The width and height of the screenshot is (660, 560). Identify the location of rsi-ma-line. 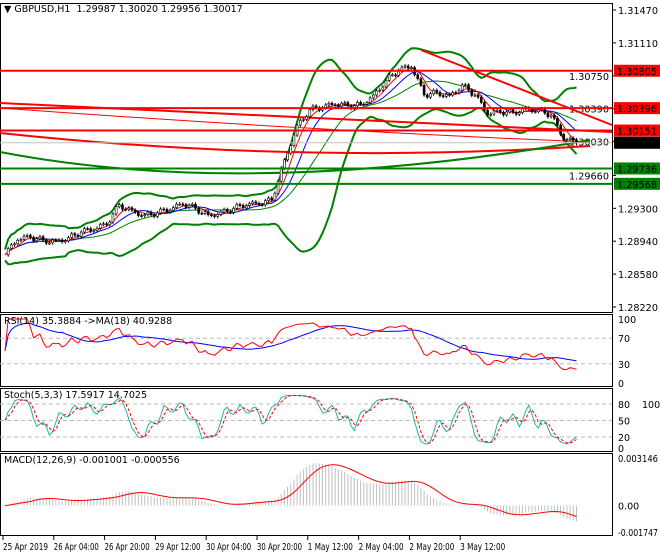
(290, 342).